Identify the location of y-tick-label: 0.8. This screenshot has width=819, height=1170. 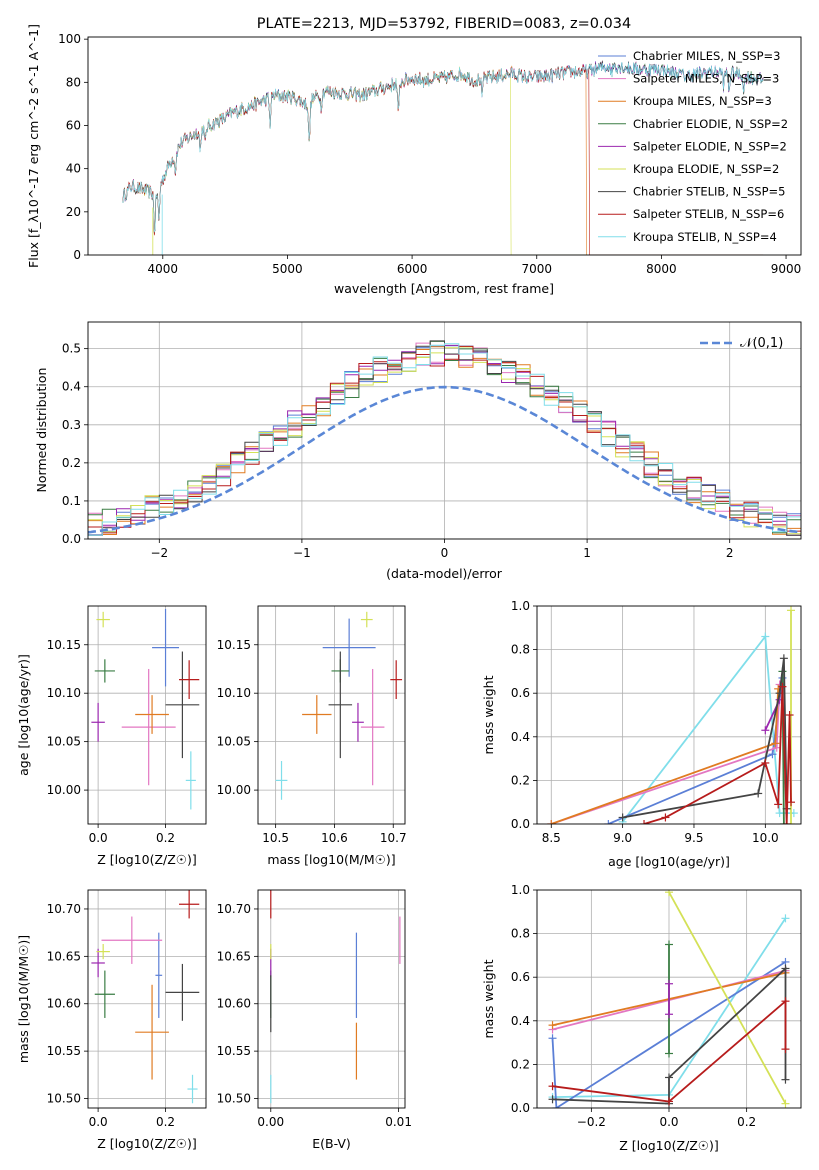
(520, 934).